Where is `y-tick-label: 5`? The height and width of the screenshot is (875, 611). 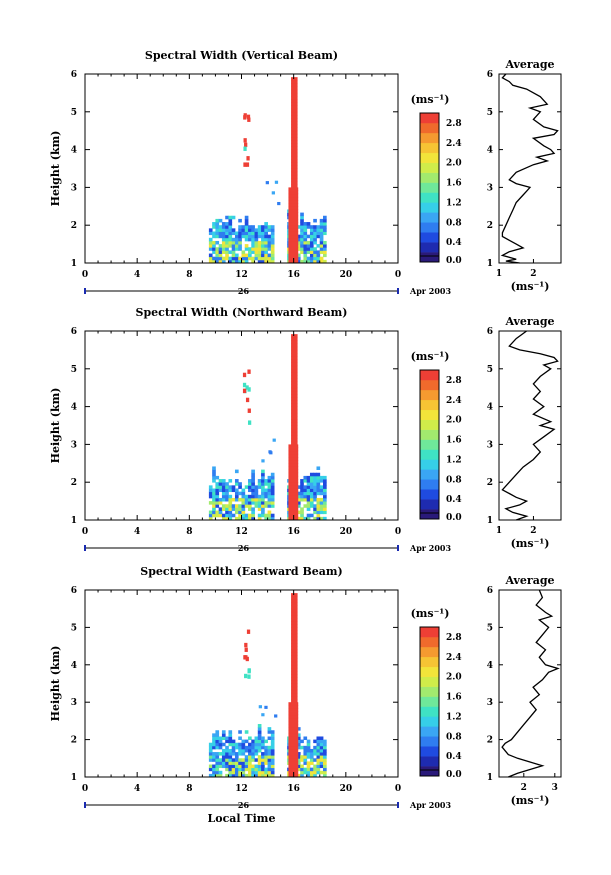 y-tick-label: 5 is located at coordinates (74, 370).